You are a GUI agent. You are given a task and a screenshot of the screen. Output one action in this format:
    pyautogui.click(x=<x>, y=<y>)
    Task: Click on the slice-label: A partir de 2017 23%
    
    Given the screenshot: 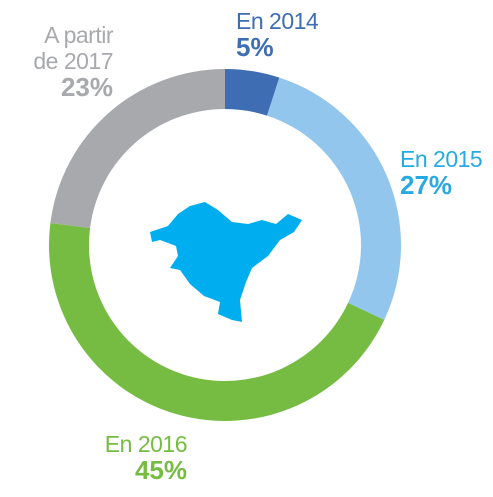 What is the action you would take?
    pyautogui.click(x=73, y=61)
    